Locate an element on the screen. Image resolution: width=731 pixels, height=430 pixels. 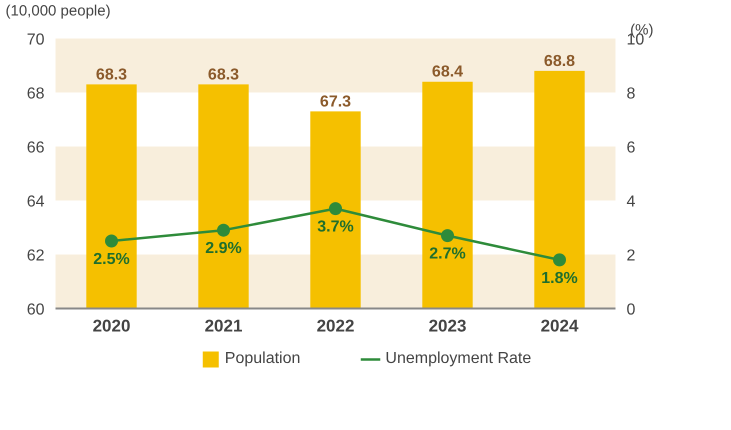
x-tick-label: 2020 is located at coordinates (111, 326).